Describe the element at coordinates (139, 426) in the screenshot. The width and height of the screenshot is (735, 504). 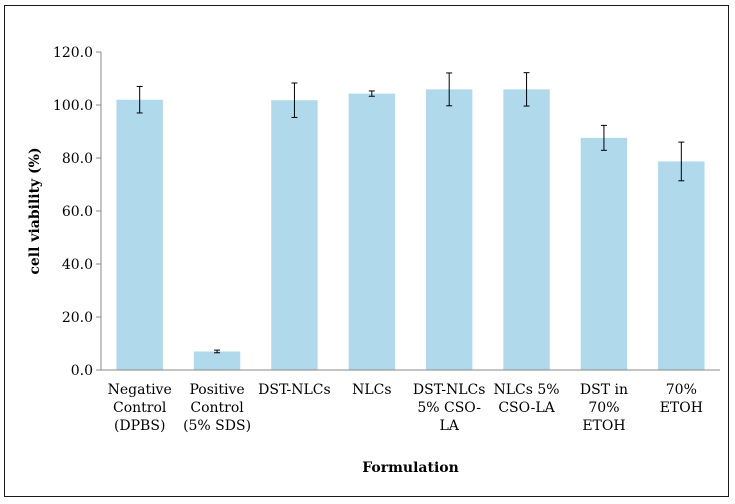
I see `x-tick-label-line: (DPBS)` at that location.